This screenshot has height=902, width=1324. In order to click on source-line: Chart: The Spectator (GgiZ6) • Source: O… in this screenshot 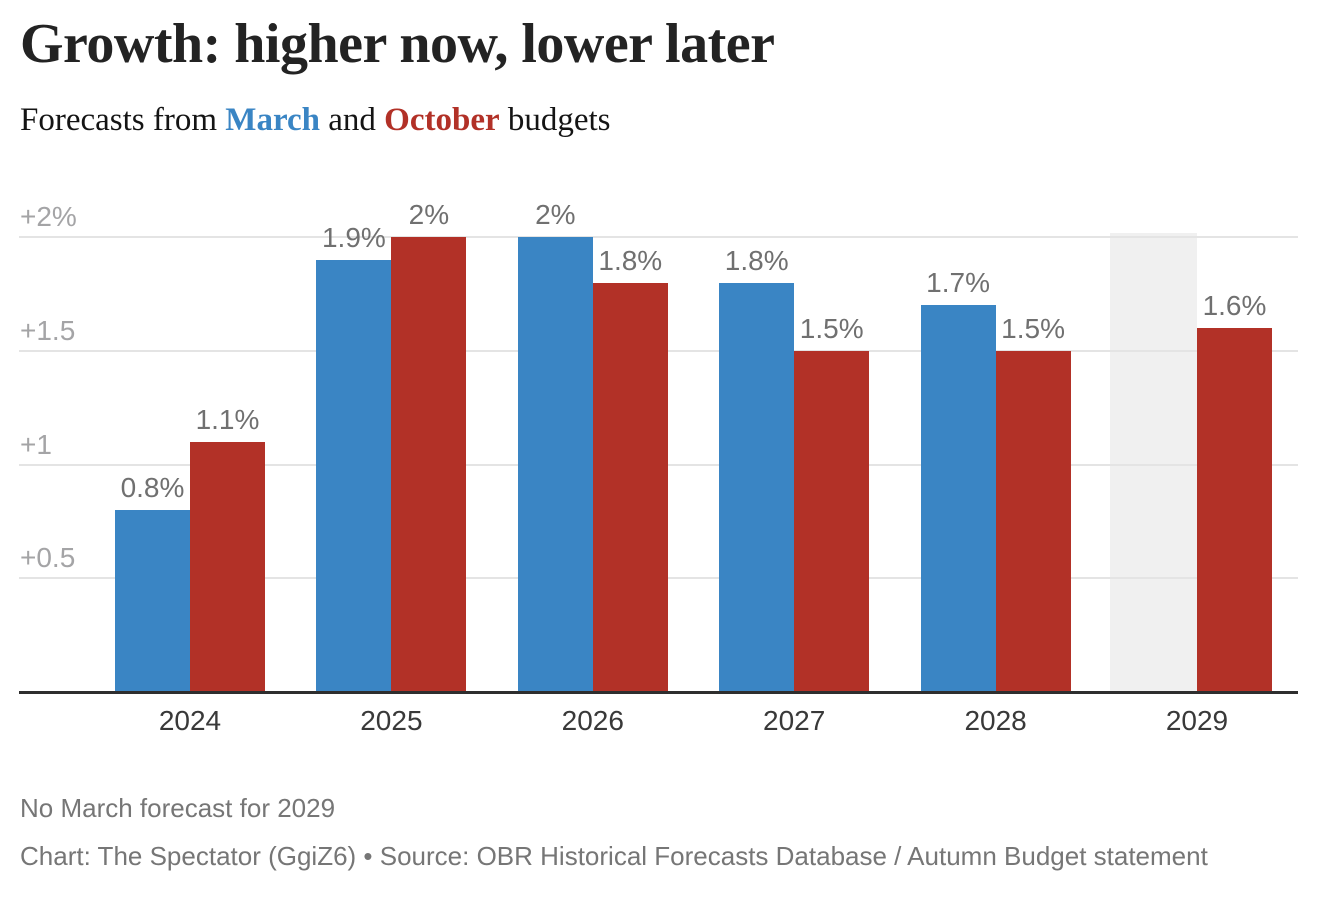, I will do `click(614, 856)`.